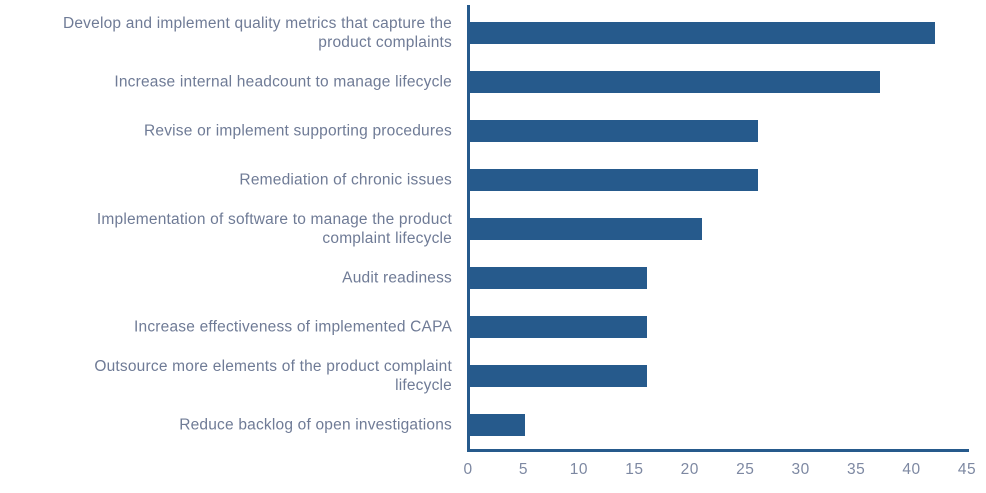 This screenshot has height=493, width=986. Describe the element at coordinates (800, 469) in the screenshot. I see `x-tick-label: 30` at that location.